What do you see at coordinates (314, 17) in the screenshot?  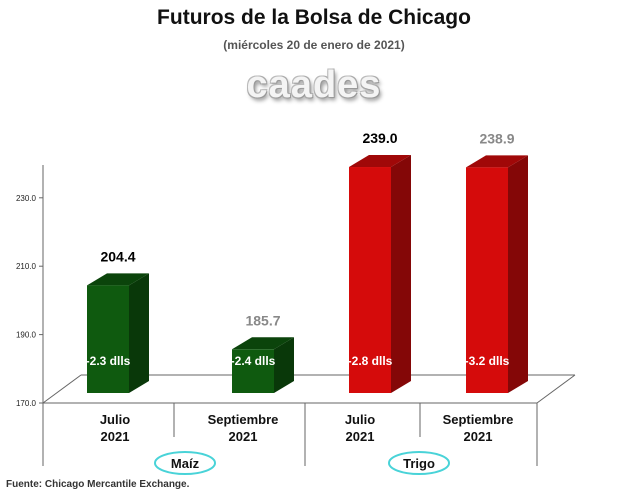 I see `page-title: Futuros de la Bolsa de Chicago` at bounding box center [314, 17].